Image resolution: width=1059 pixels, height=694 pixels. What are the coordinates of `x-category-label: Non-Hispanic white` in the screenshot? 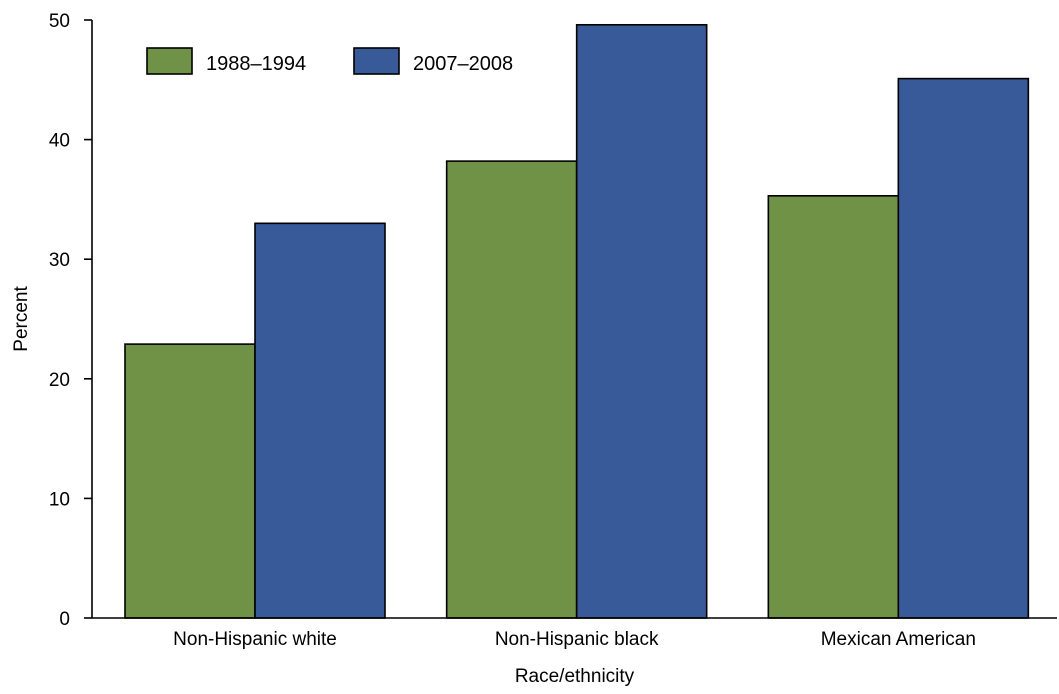 It's located at (255, 639).